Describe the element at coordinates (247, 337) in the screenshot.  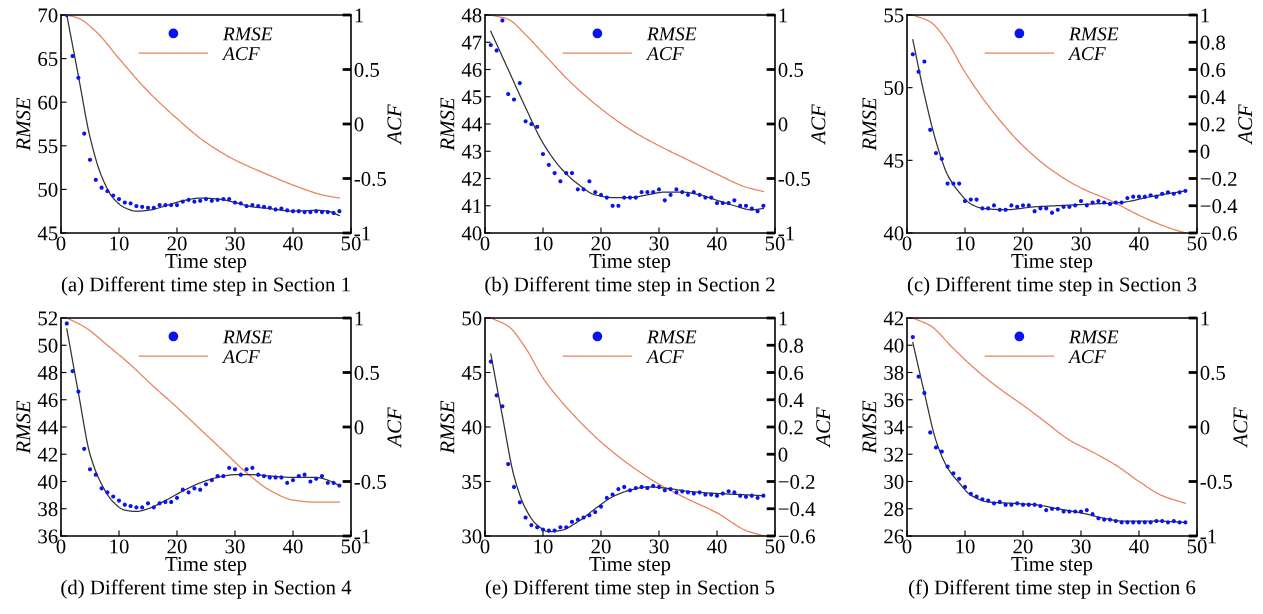
I see `legend-label: RMSE` at that location.